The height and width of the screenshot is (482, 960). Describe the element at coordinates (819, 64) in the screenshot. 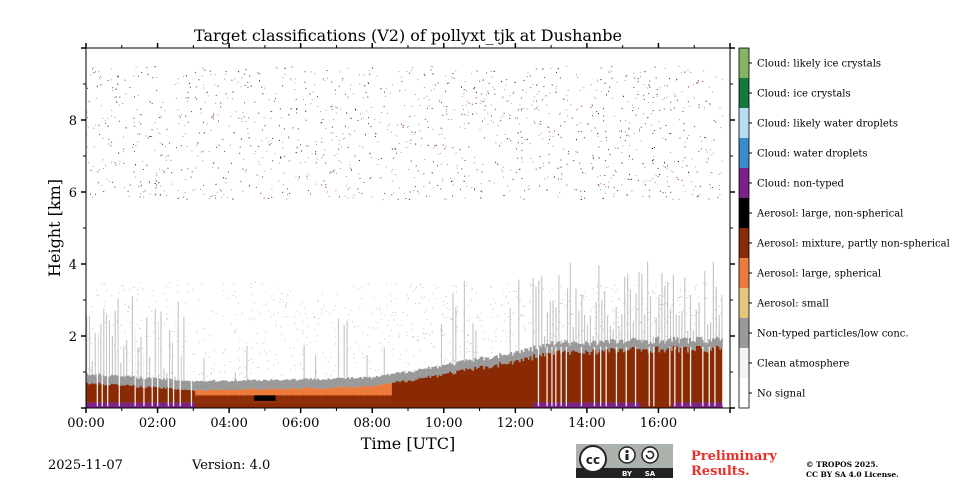

I see `colorbar-label: Cloud: likely ice crystals` at that location.